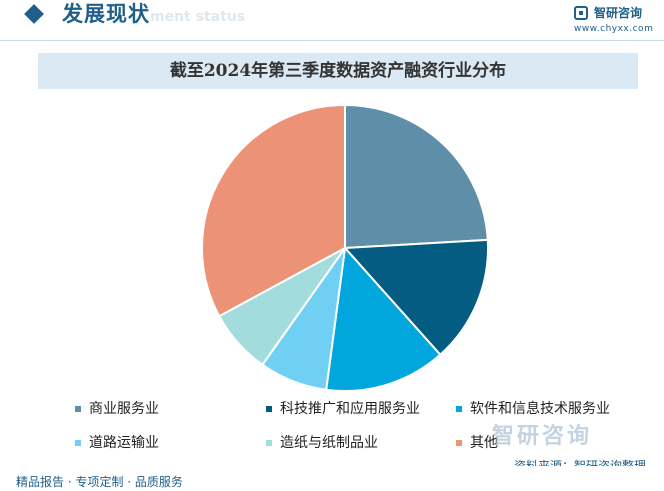  Describe the element at coordinates (198, 17) in the screenshot. I see `section-subtitle: ment status` at that location.